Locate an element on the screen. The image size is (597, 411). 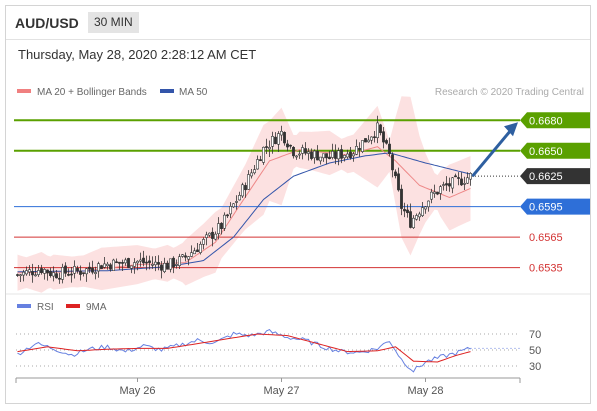
level-0.6625-label: 0.6625 is located at coordinates (546, 177).